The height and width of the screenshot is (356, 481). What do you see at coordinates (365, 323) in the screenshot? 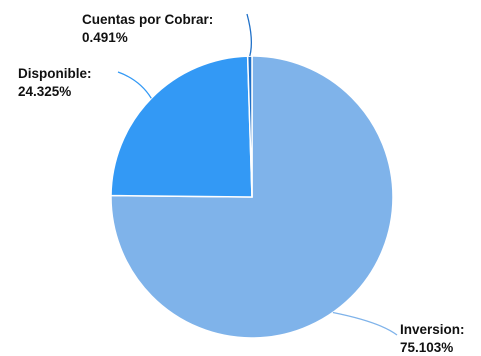
I see `leader-line-inversion` at bounding box center [365, 323].